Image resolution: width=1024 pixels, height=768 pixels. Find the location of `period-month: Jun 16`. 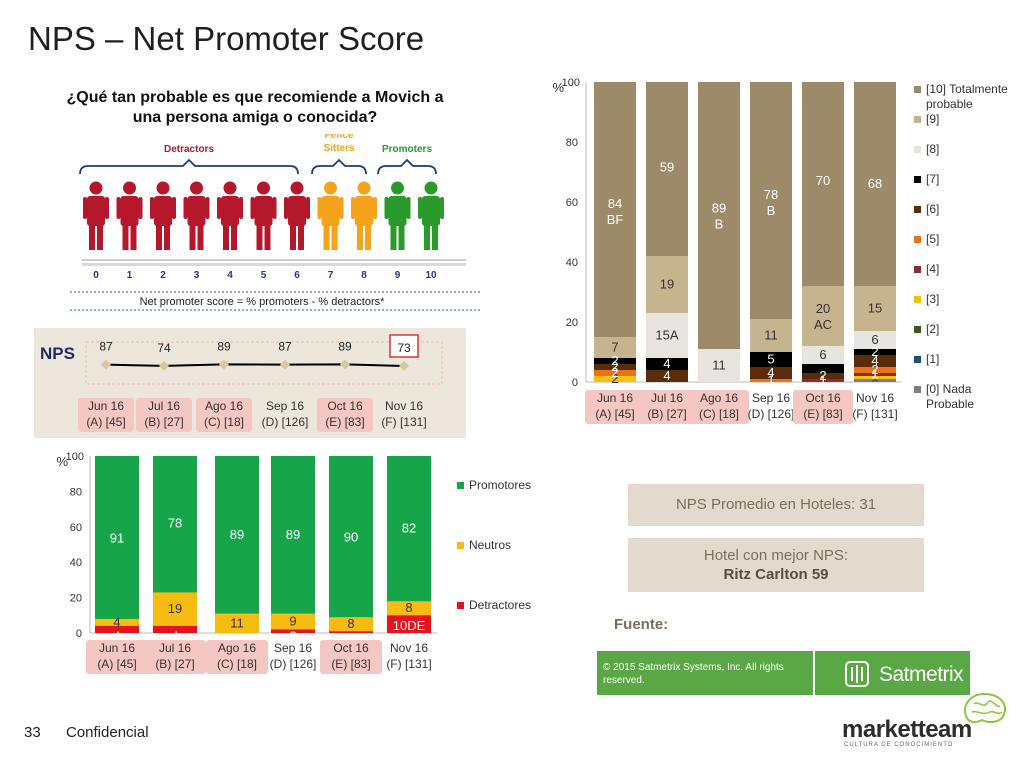

period-month: Jun 16 is located at coordinates (117, 648).